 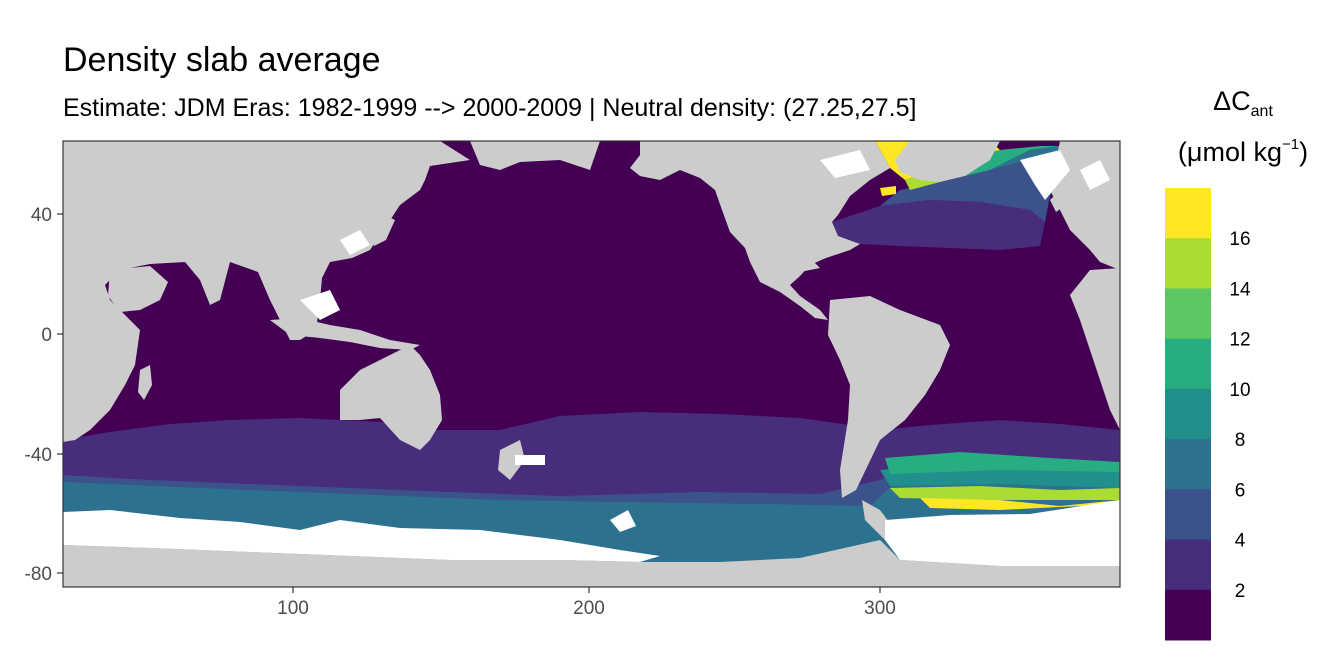 I want to click on land-eurasia, so click(x=266, y=240).